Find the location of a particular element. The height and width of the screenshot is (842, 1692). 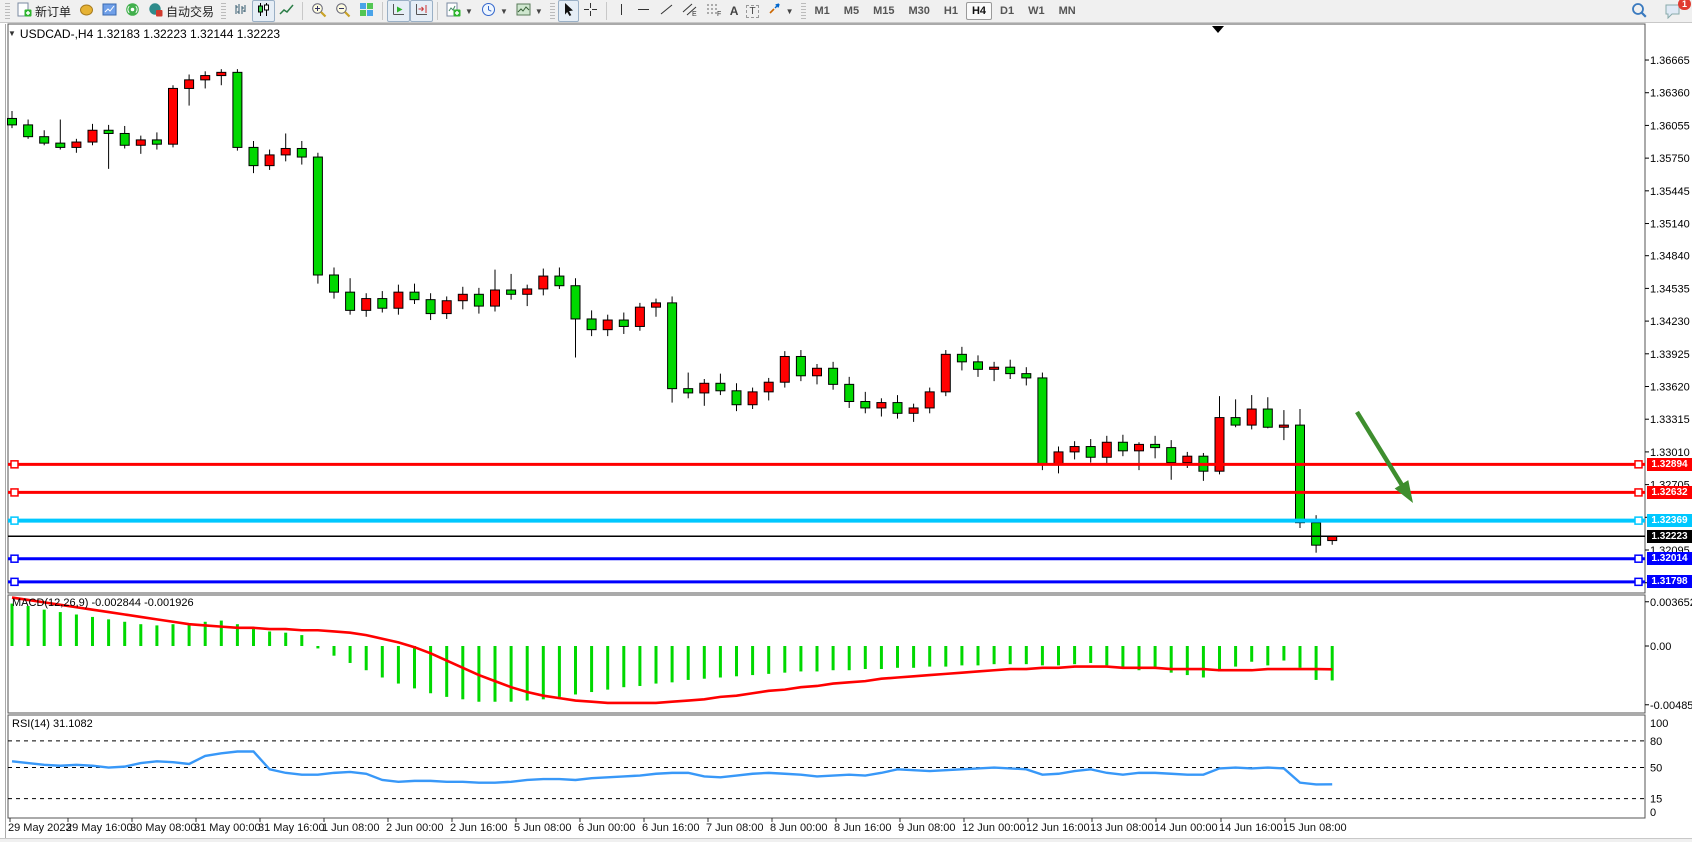

cursor-button is located at coordinates (568, 11).